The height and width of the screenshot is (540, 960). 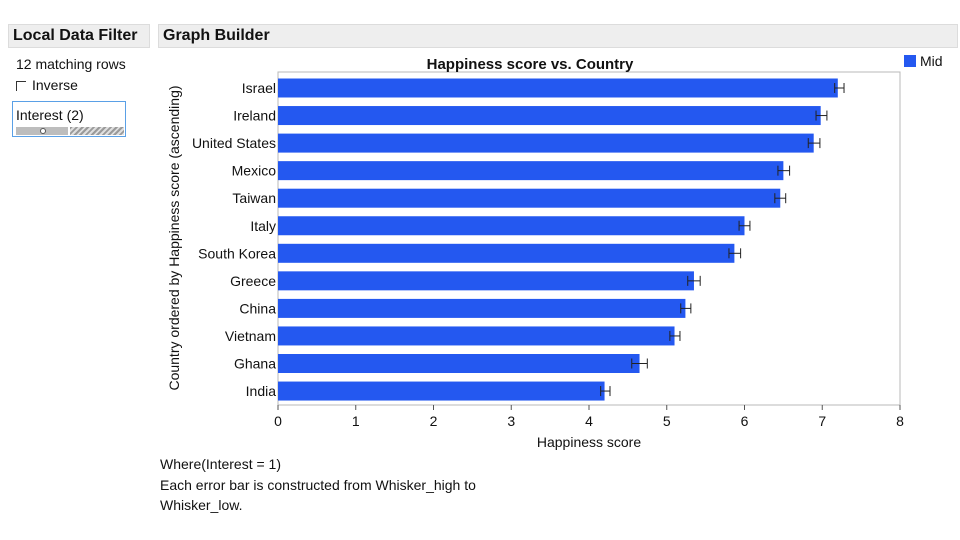 What do you see at coordinates (667, 421) in the screenshot?
I see `x-tick-label: 5` at bounding box center [667, 421].